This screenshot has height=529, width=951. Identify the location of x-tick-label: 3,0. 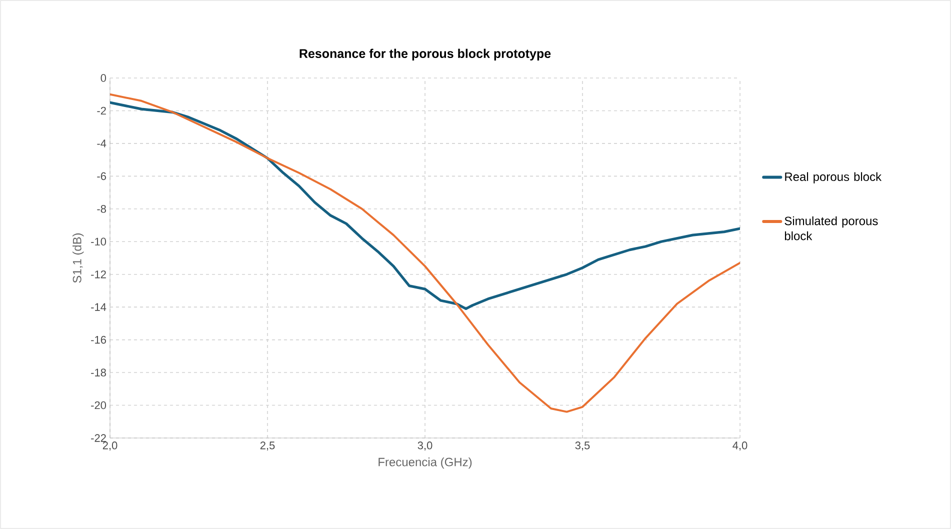
(425, 446).